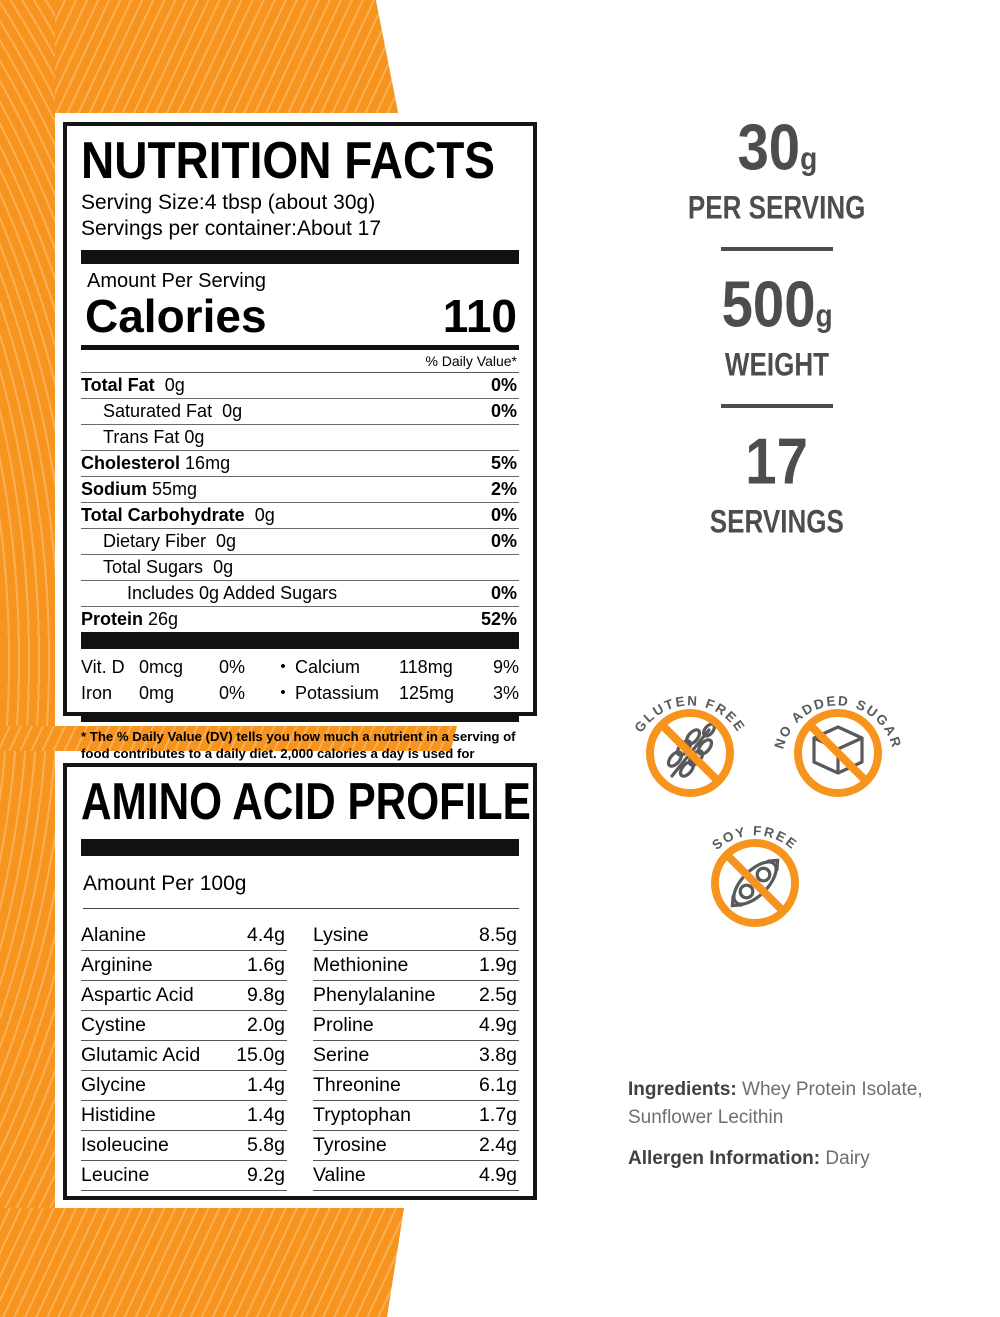  Describe the element at coordinates (184, 1086) in the screenshot. I see `amino-row: Glycine 1.4g` at that location.